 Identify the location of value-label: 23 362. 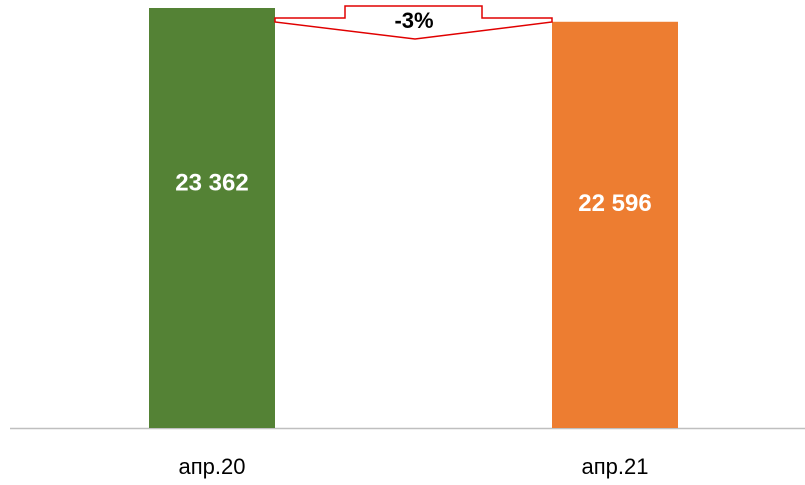
(211, 182).